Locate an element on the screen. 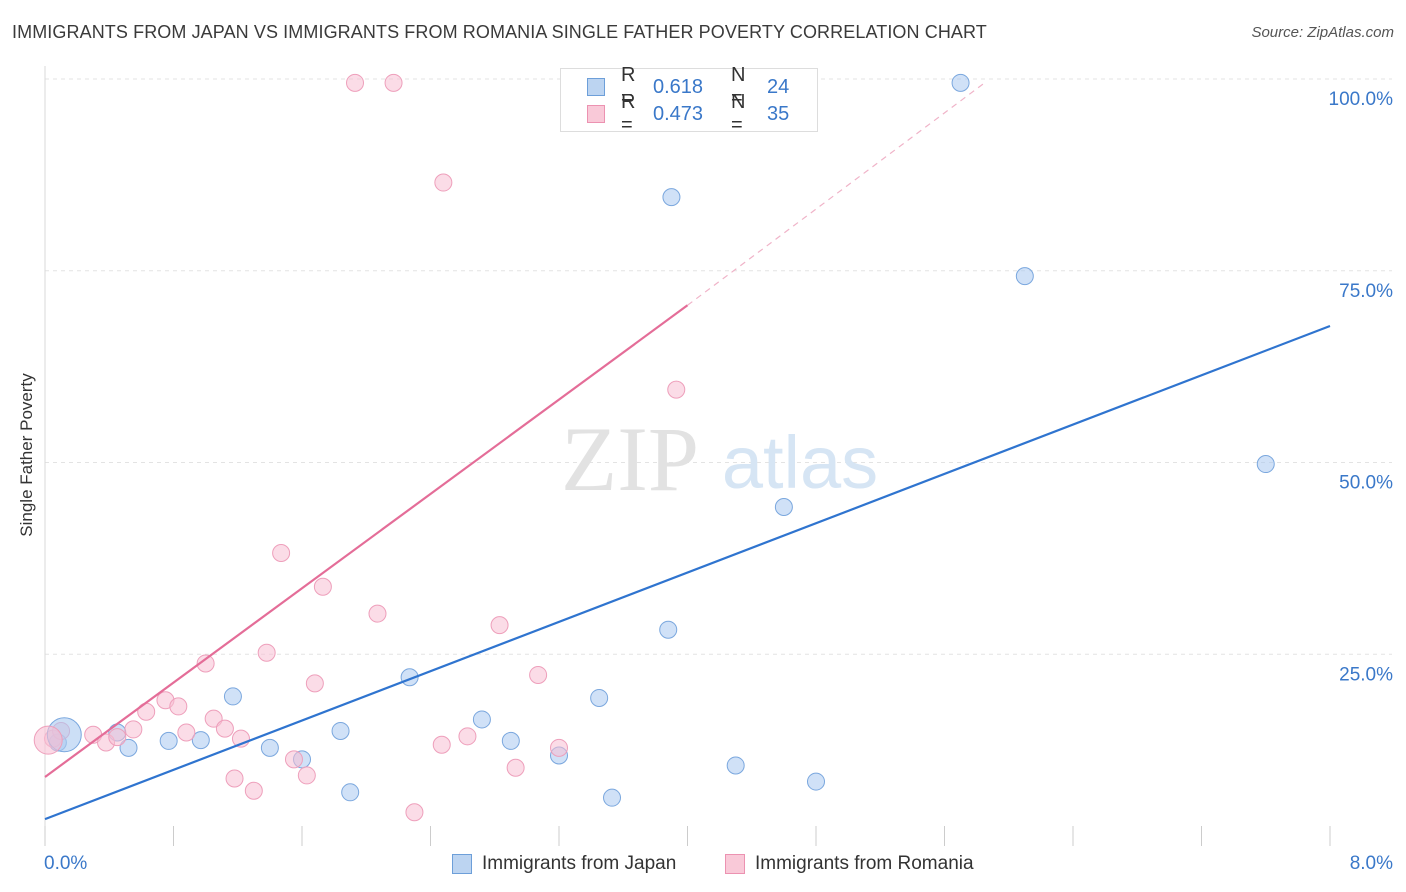 This screenshot has height=892, width=1406. romania-cluster-point is located at coordinates (48, 740).